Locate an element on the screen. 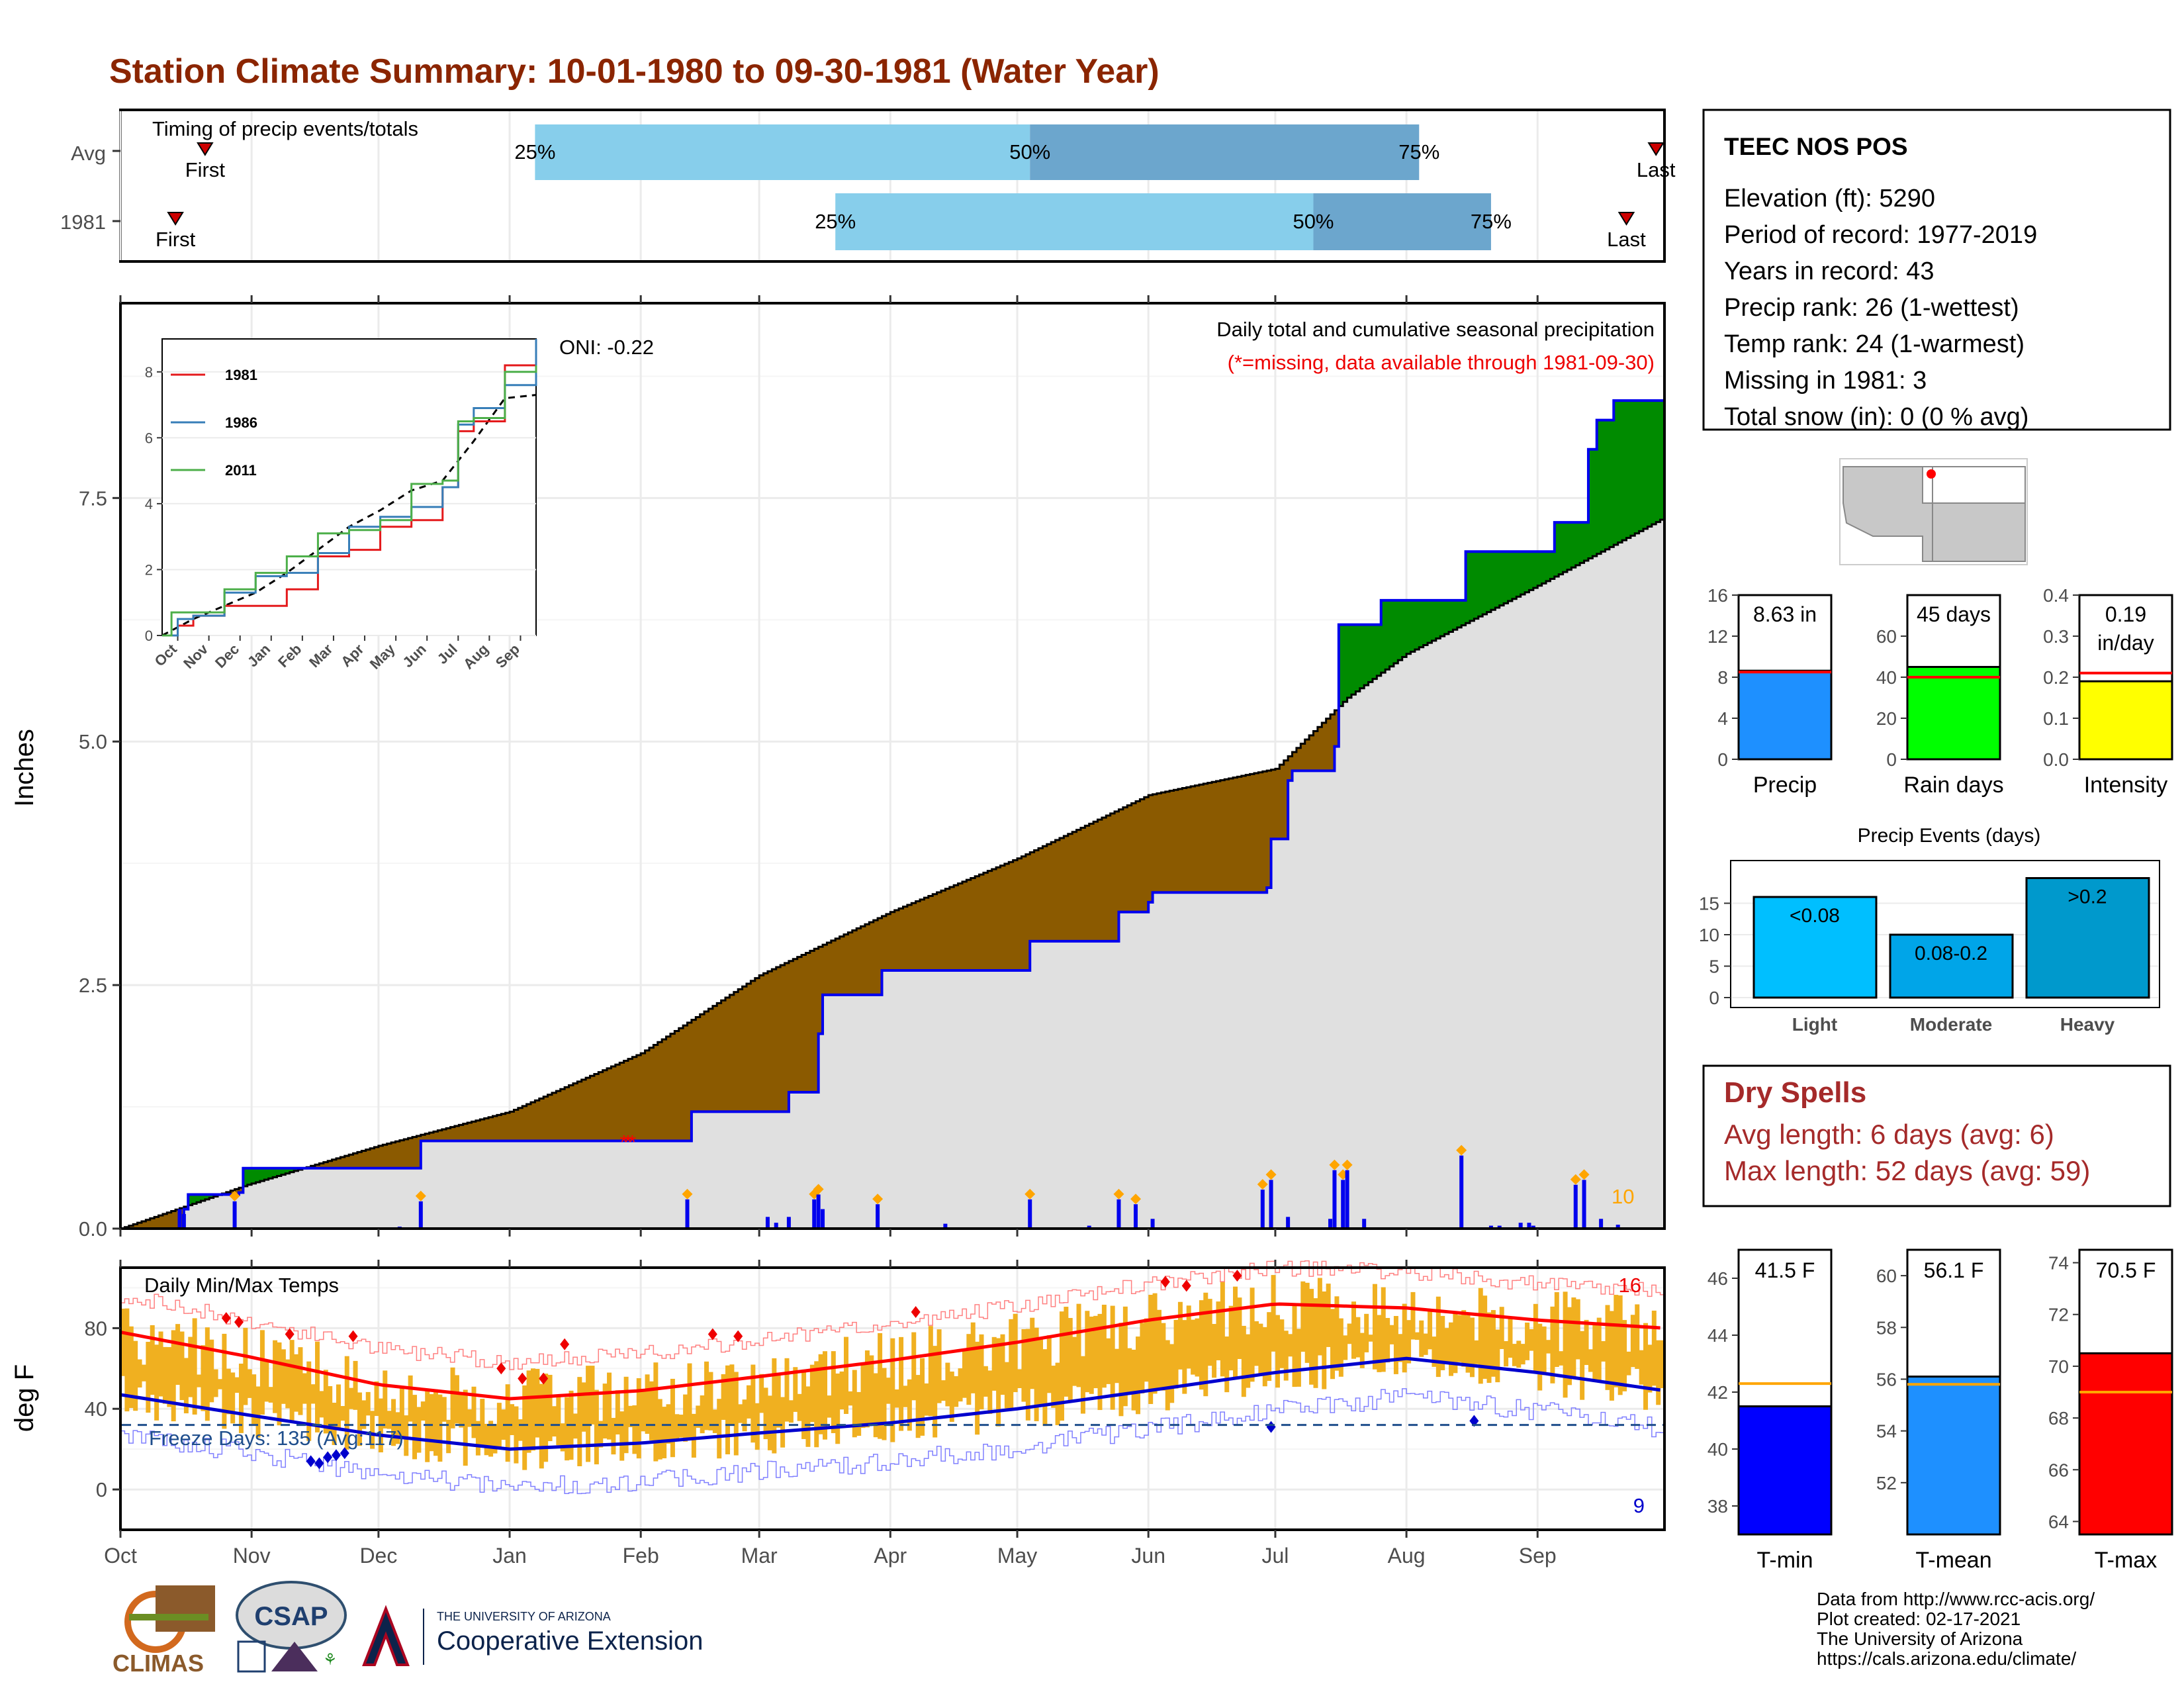 This screenshot has height=1688, width=2184. timing-title: Timing of precip events/totals is located at coordinates (285, 128).